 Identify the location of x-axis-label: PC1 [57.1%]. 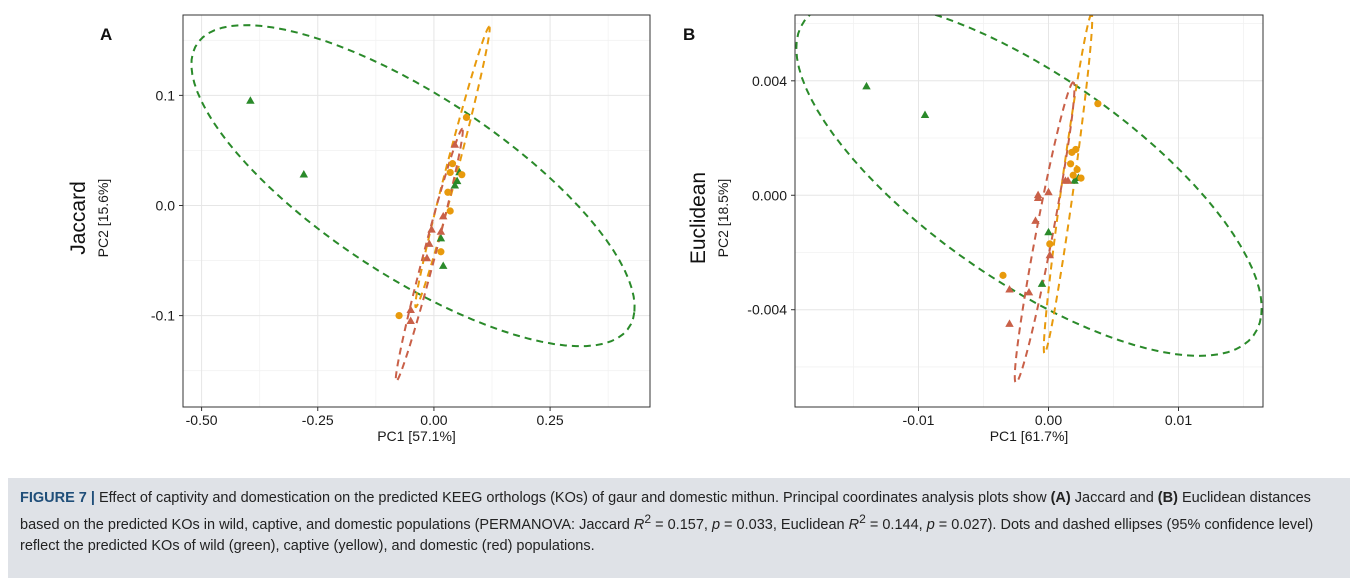
(416, 436).